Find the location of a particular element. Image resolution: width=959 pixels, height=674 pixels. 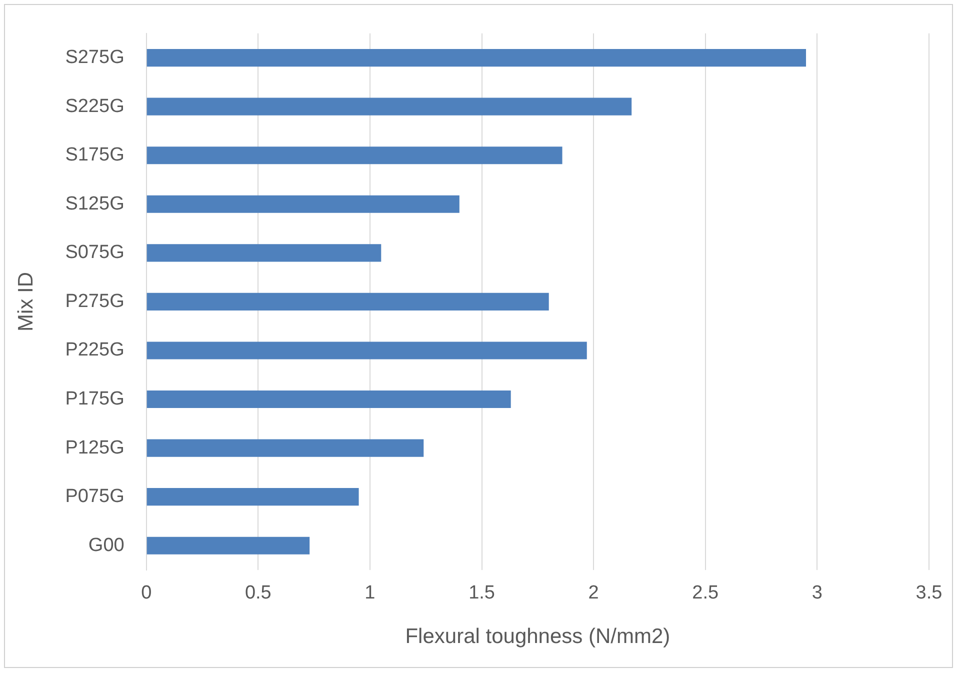

y-tick-label: S225G is located at coordinates (94, 106).